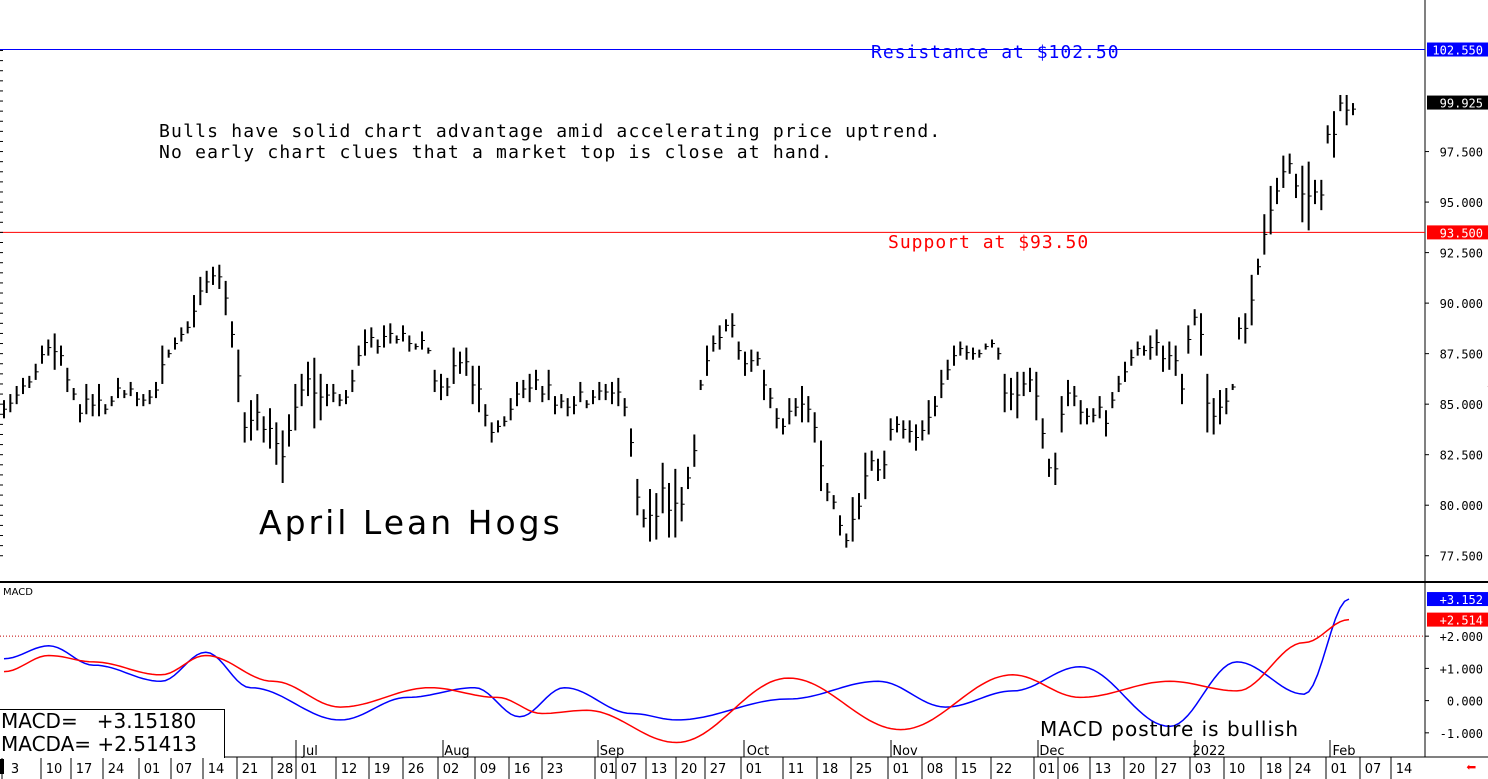 The width and height of the screenshot is (1488, 779). I want to click on x-tick-label: 26, so click(416, 769).